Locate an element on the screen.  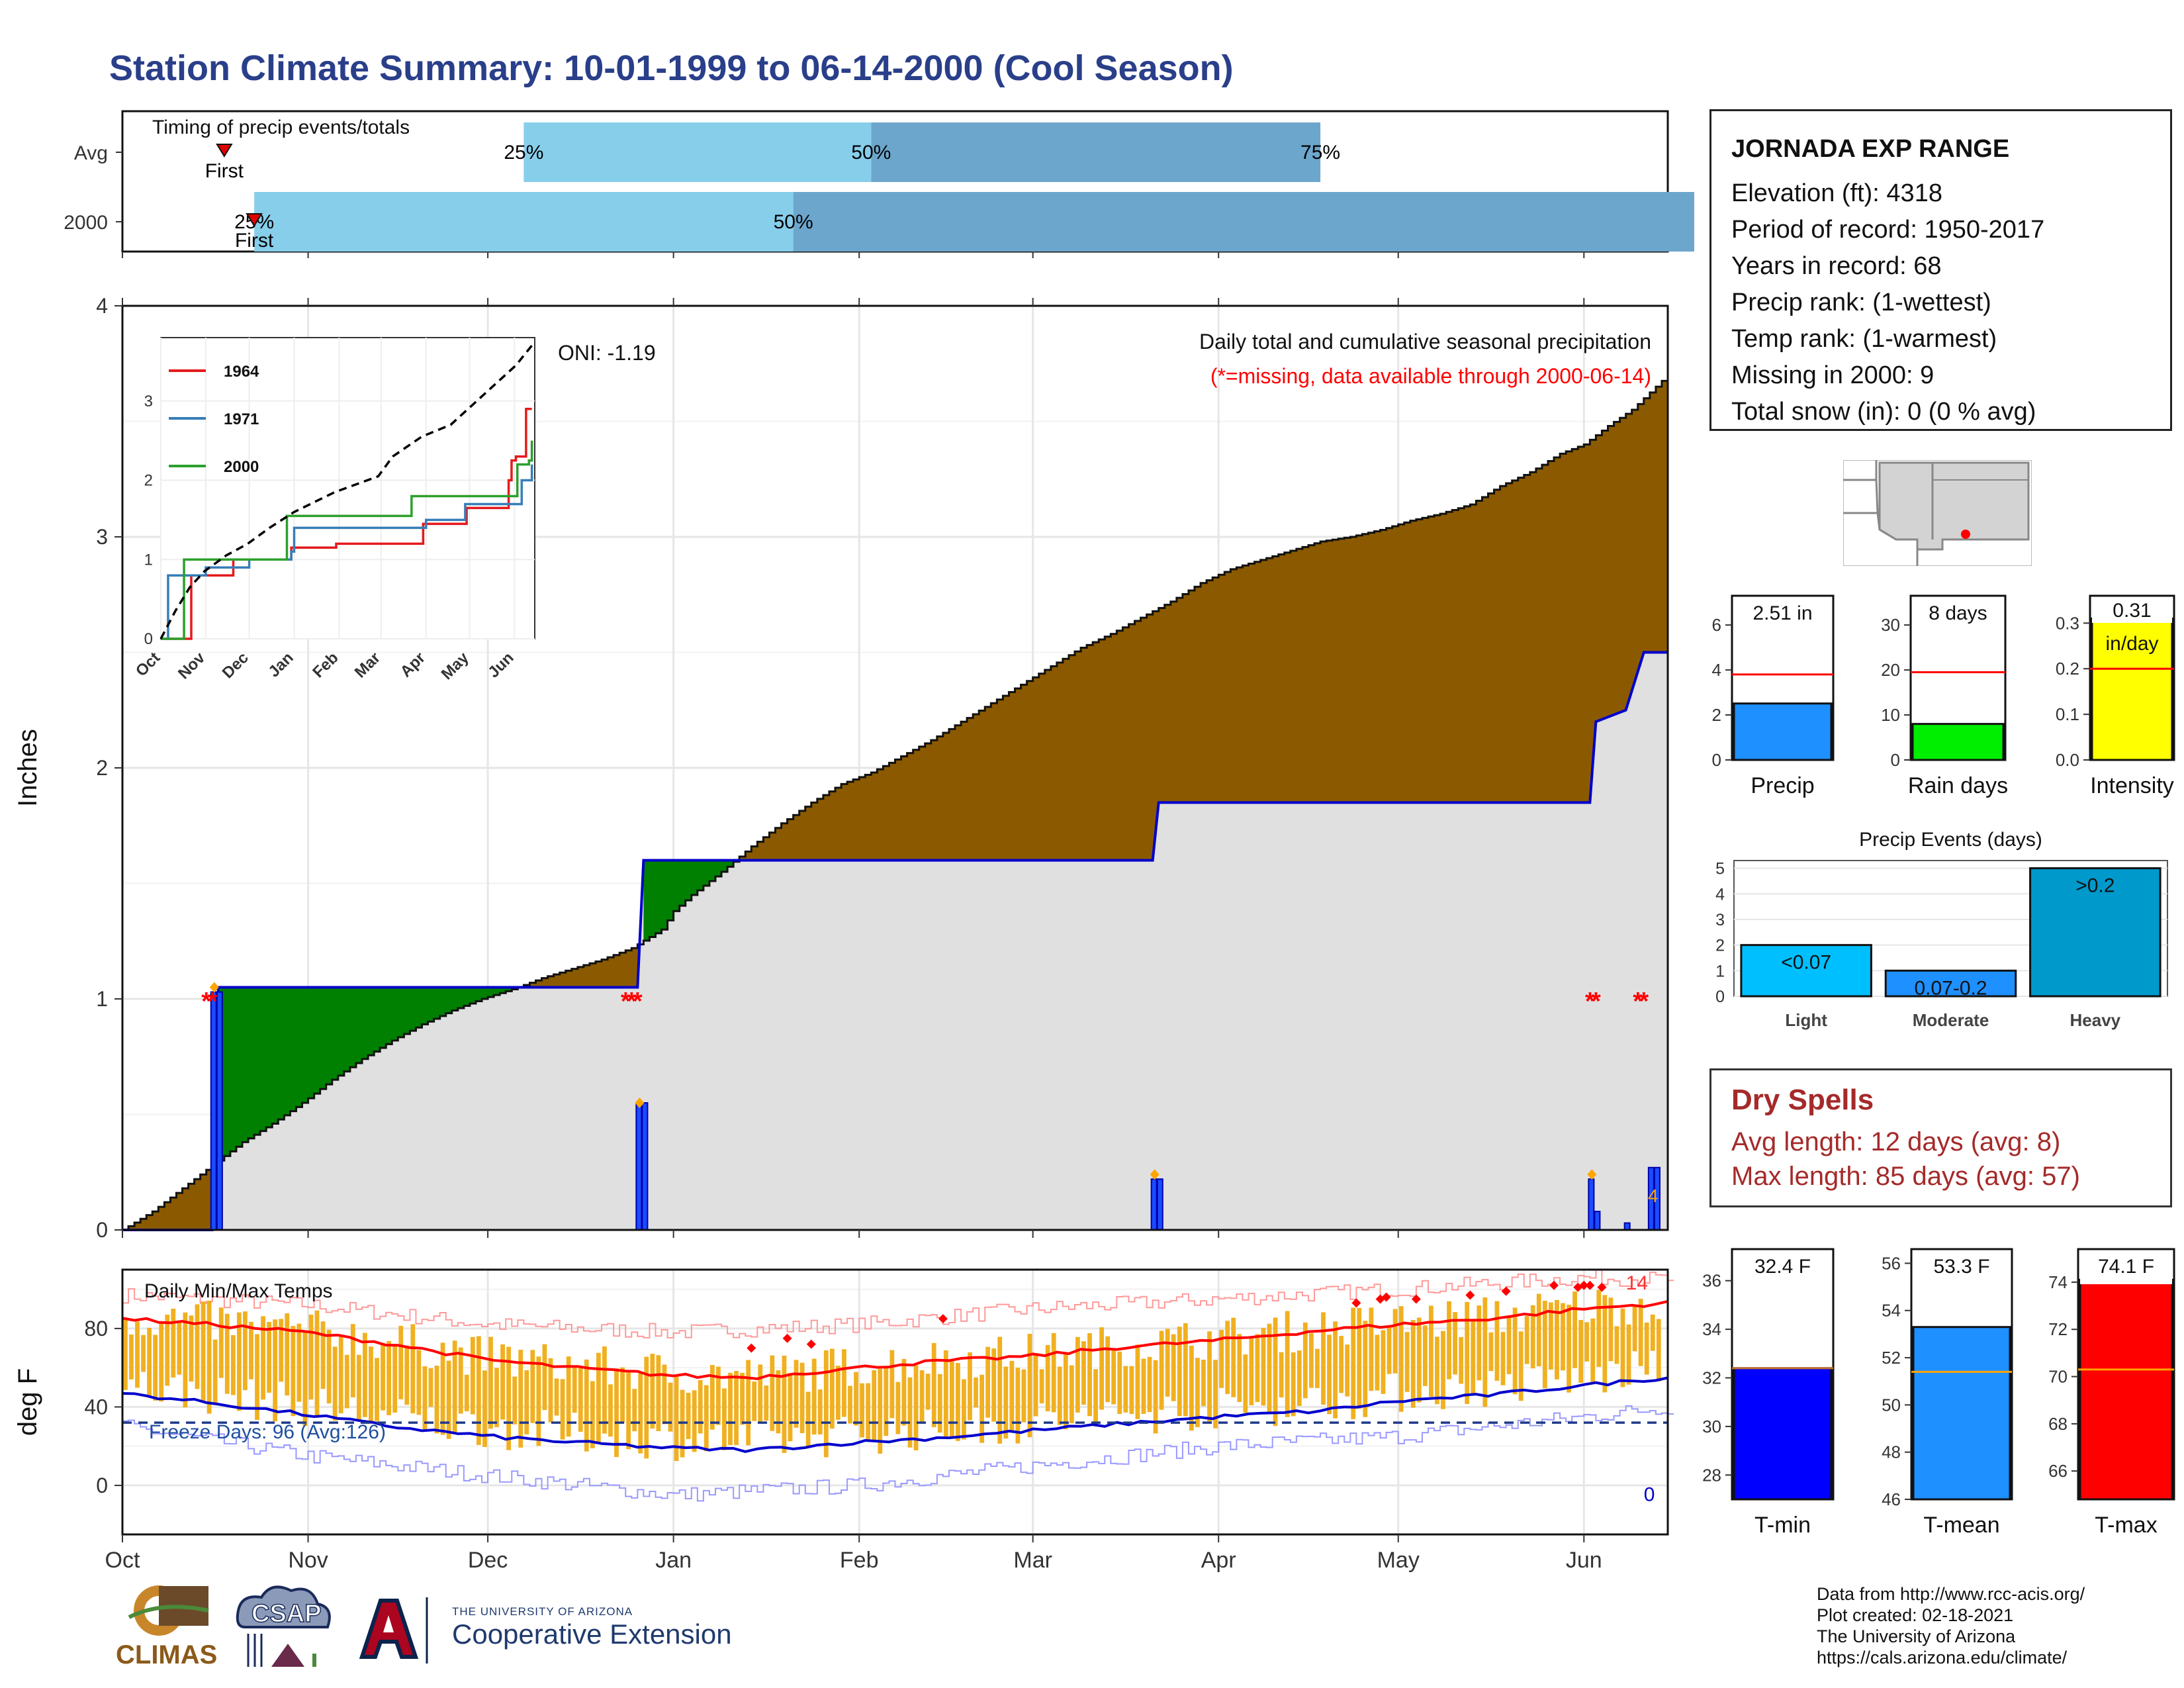
raindays-gauge-value-label: 8 days is located at coordinates (1958, 613).